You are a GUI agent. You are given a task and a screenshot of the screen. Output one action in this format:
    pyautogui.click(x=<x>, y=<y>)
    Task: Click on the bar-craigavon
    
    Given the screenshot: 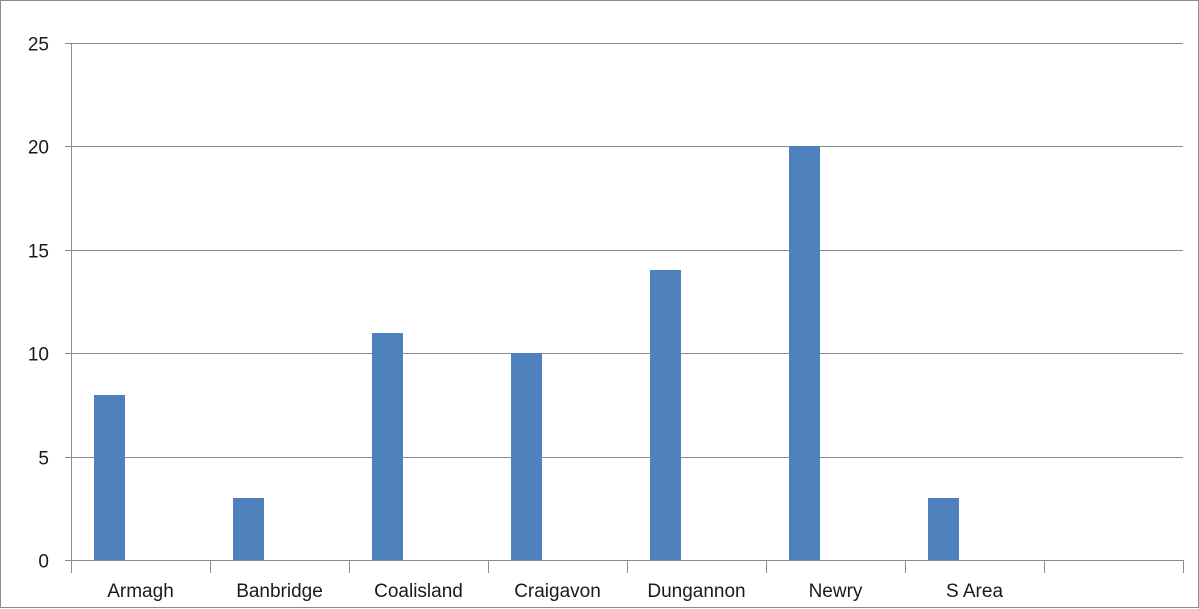 What is the action you would take?
    pyautogui.click(x=526, y=456)
    